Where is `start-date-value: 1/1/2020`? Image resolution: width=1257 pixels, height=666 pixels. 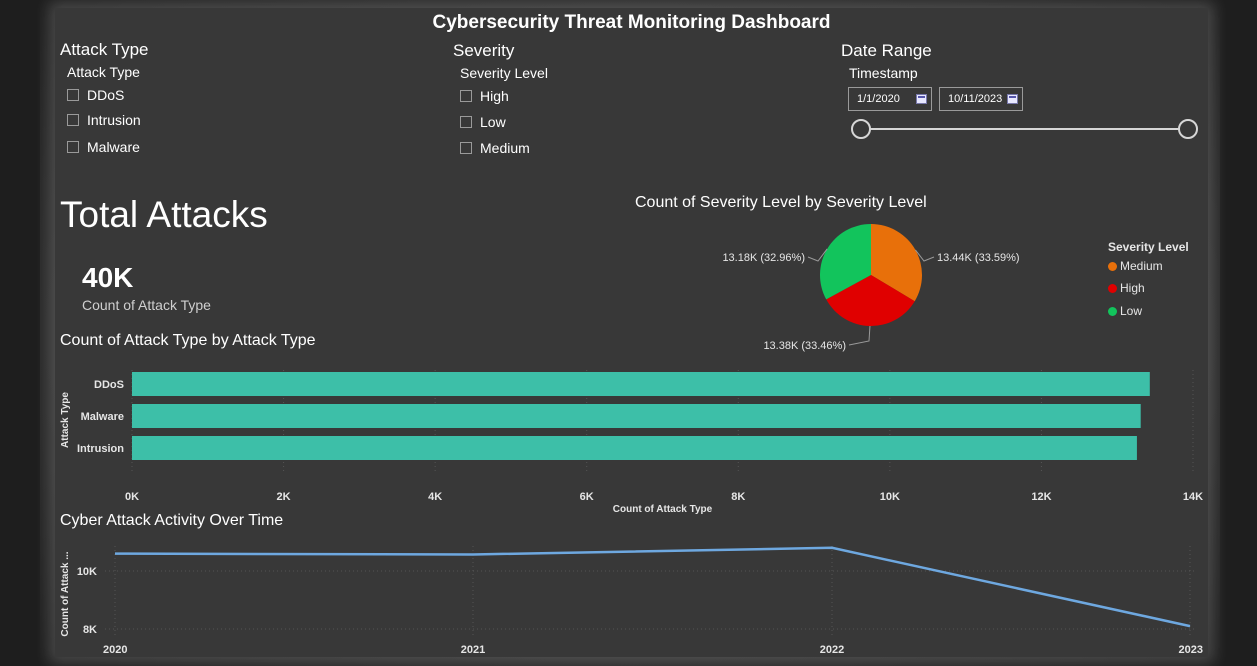 start-date-value: 1/1/2020 is located at coordinates (878, 99).